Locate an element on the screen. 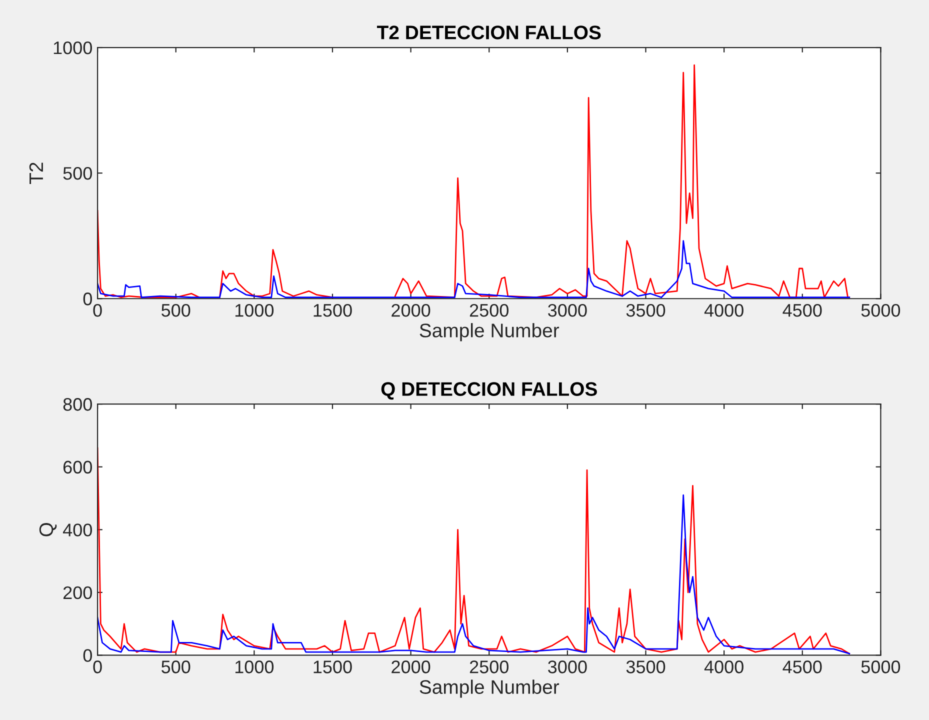 This screenshot has height=720, width=929. y-tick-label: 200 is located at coordinates (77, 593).